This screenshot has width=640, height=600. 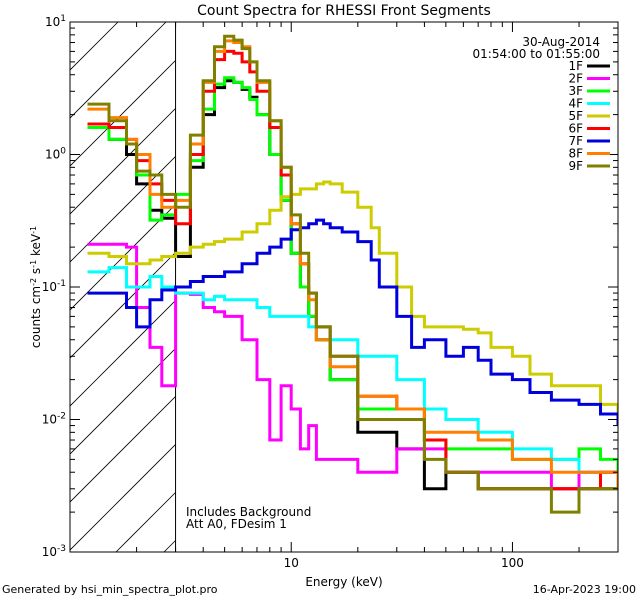 I want to click on legend-label-9F: 9F, so click(x=575, y=166).